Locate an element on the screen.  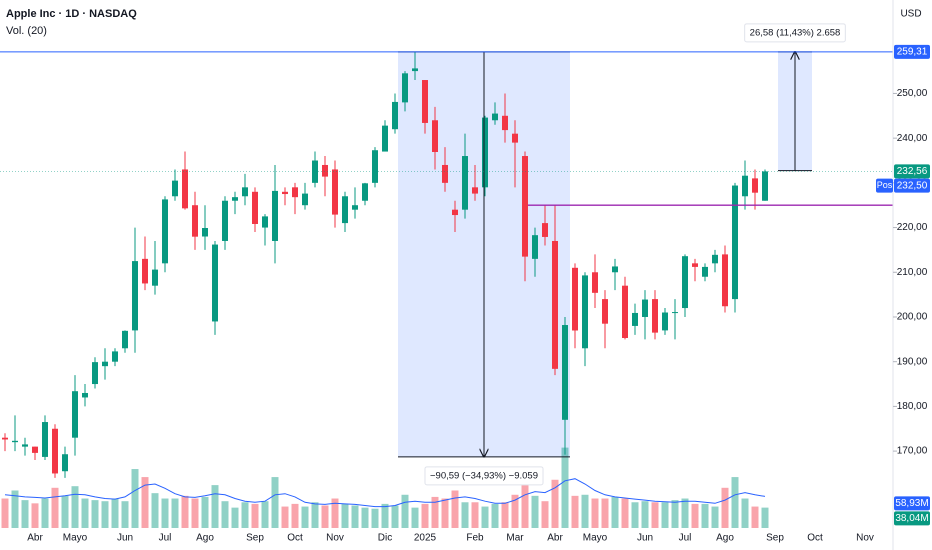
measure-label-box is located at coordinates (484, 476).